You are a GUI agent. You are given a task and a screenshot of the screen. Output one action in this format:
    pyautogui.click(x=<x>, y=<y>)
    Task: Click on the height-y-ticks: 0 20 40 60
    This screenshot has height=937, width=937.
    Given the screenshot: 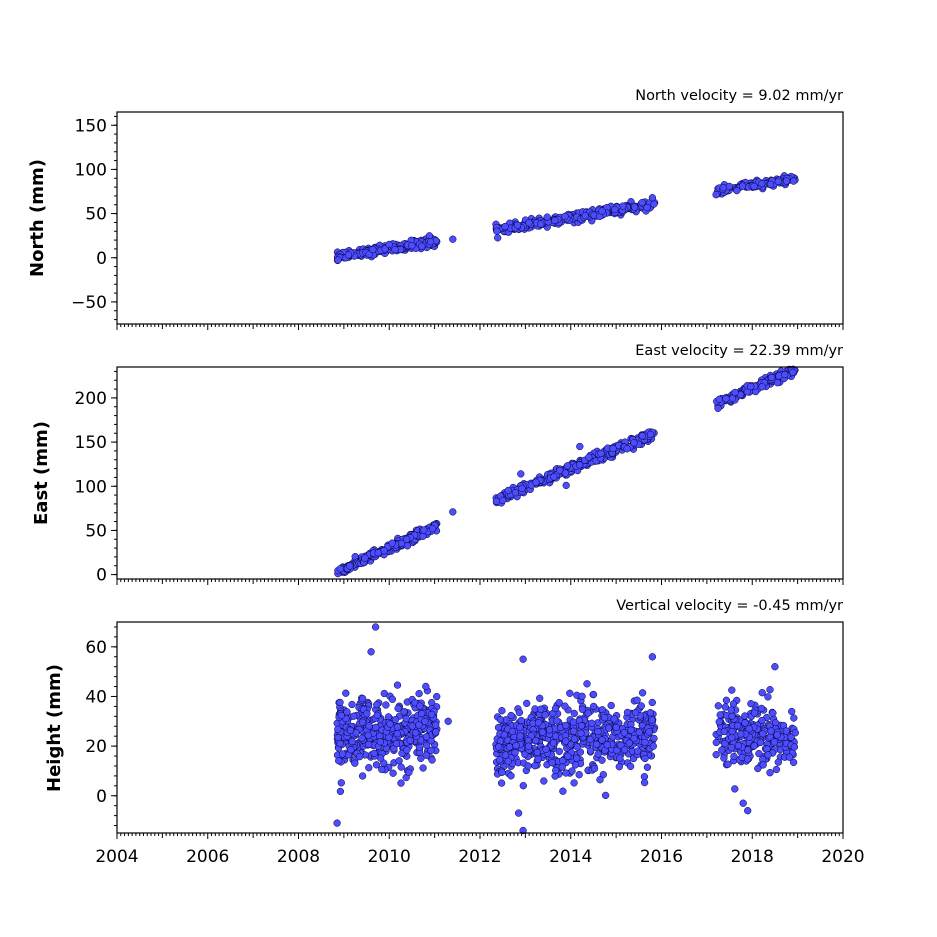 What is the action you would take?
    pyautogui.click(x=101, y=726)
    